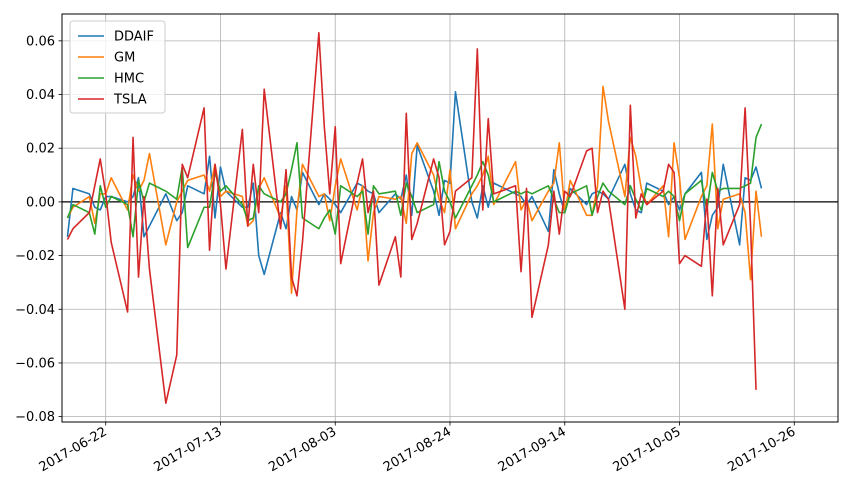  I want to click on y-tick-label: −0.08, so click(35, 417).